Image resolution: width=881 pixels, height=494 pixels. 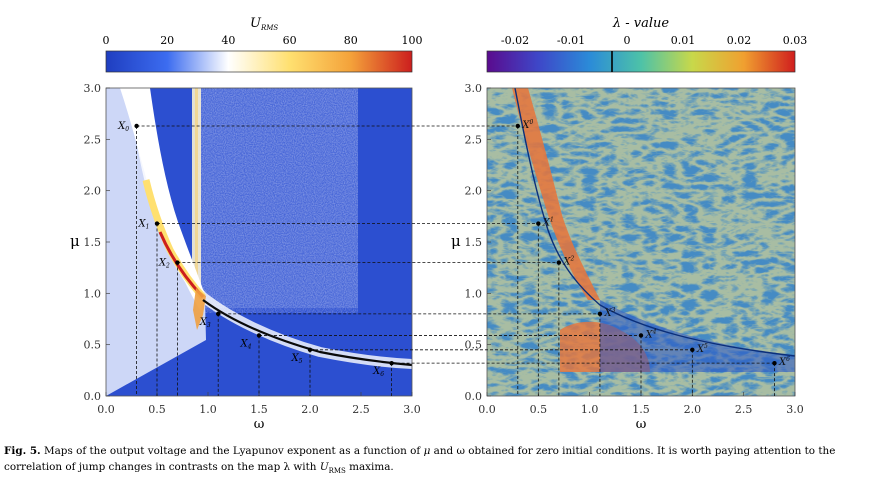 What do you see at coordinates (641, 409) in the screenshot?
I see `lambda-x-tick-label: 1.5` at bounding box center [641, 409].